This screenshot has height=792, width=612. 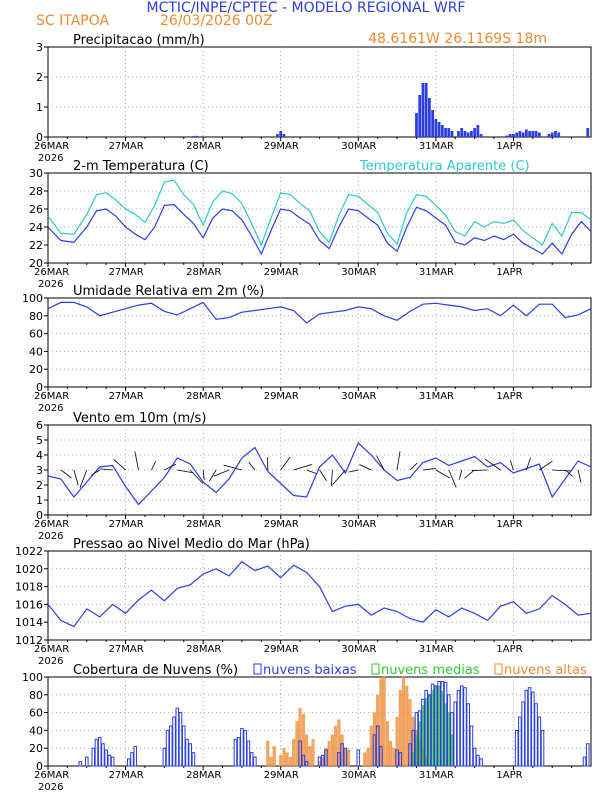 What do you see at coordinates (36, 713) in the screenshot?
I see `y-tick-label: 60` at bounding box center [36, 713].